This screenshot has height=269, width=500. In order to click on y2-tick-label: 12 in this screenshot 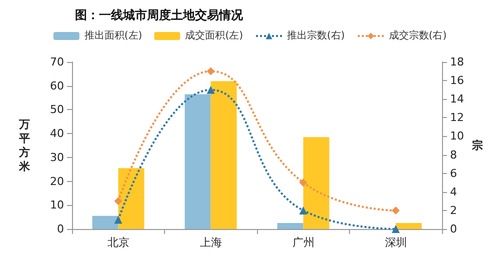, I will do `click(457, 117)`.